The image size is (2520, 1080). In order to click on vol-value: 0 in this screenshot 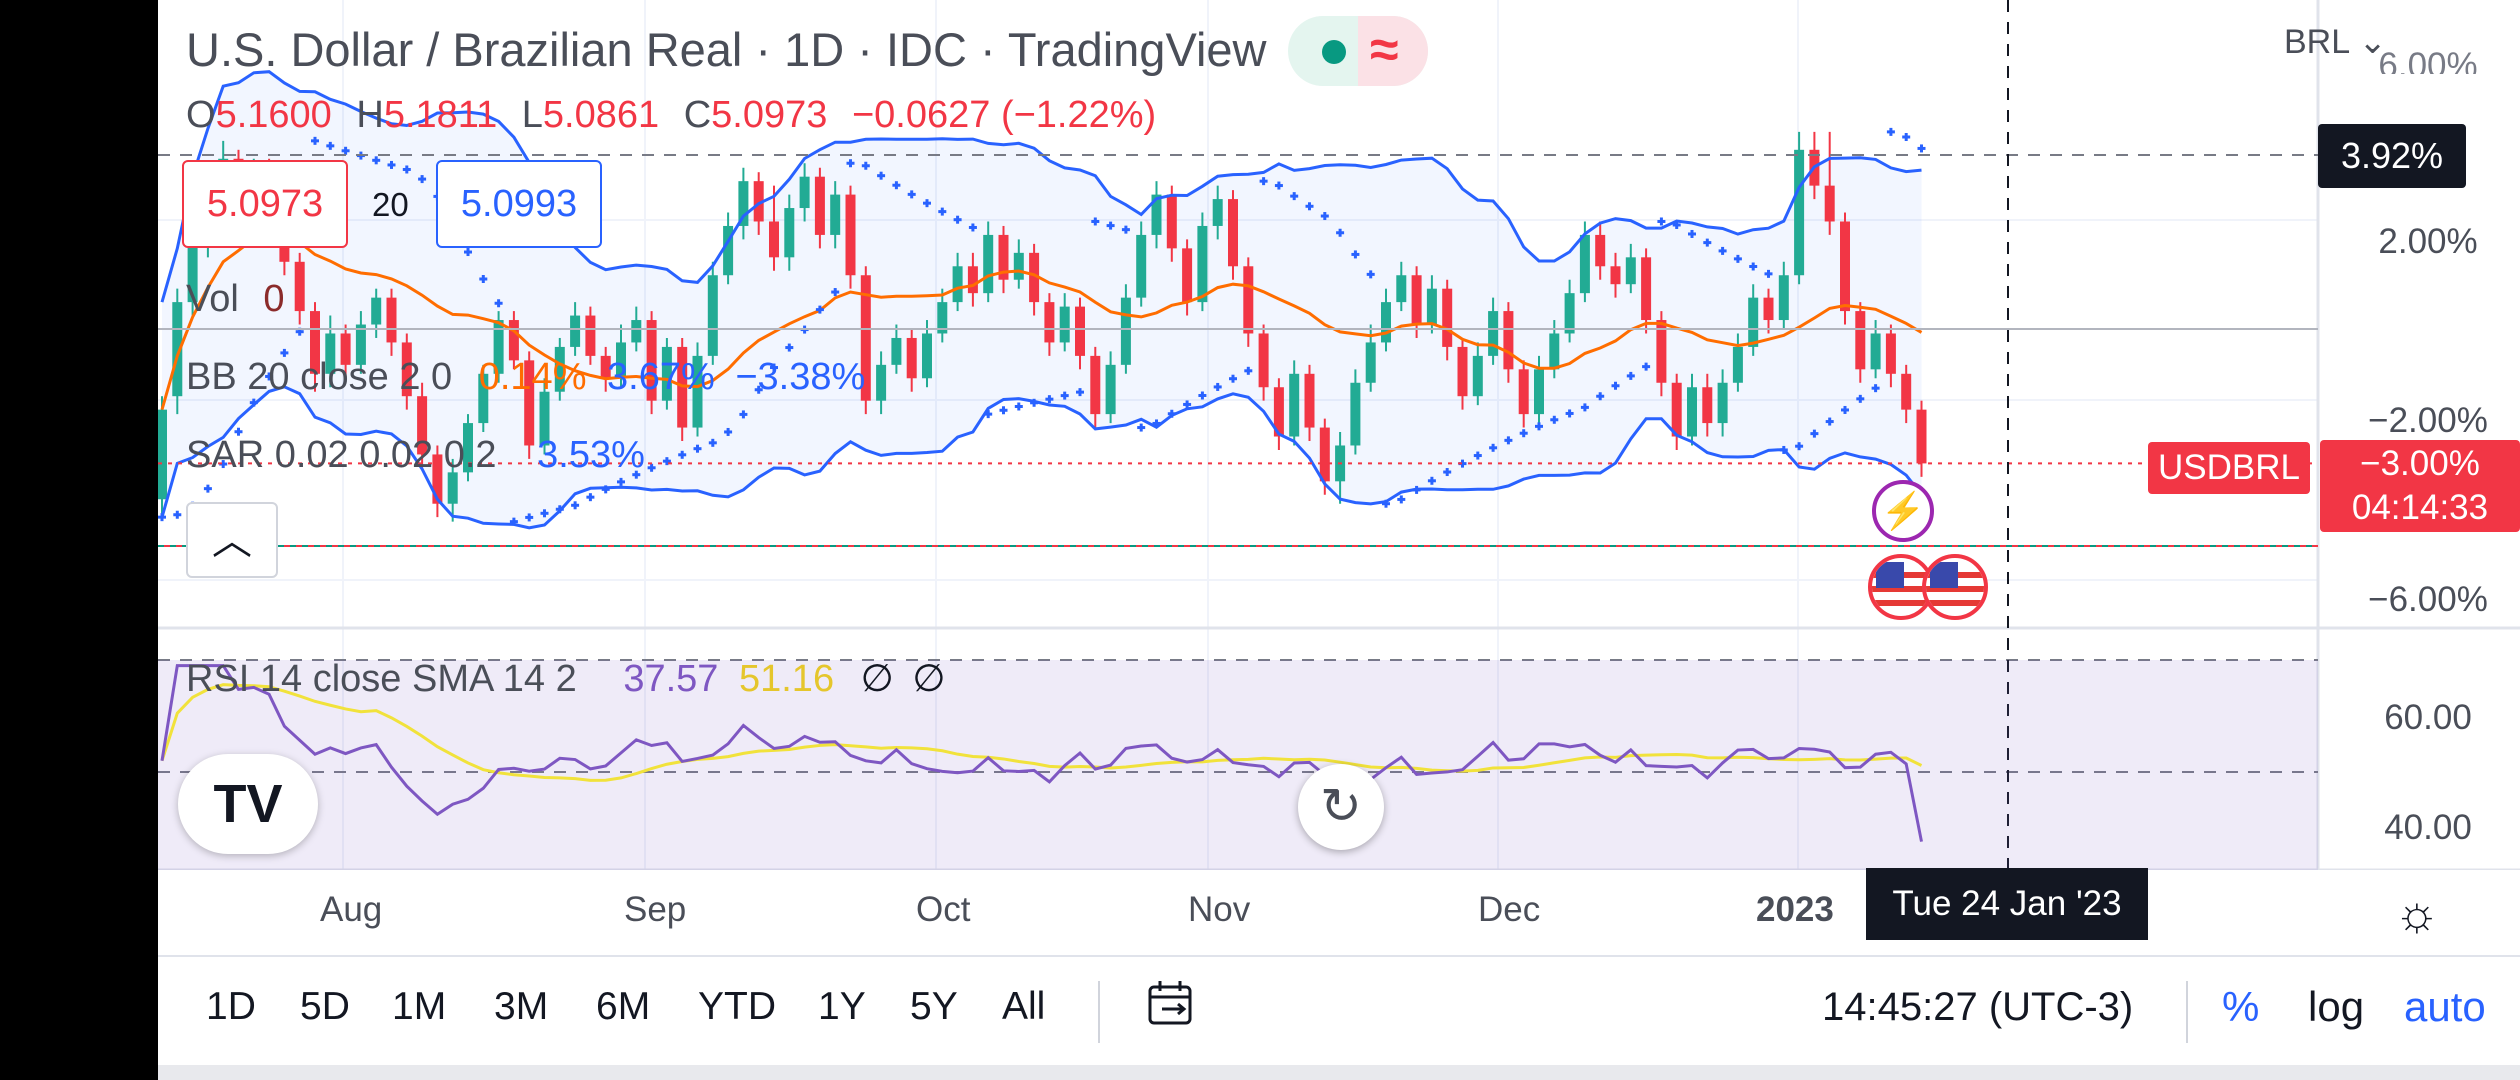, I will do `click(274, 299)`.